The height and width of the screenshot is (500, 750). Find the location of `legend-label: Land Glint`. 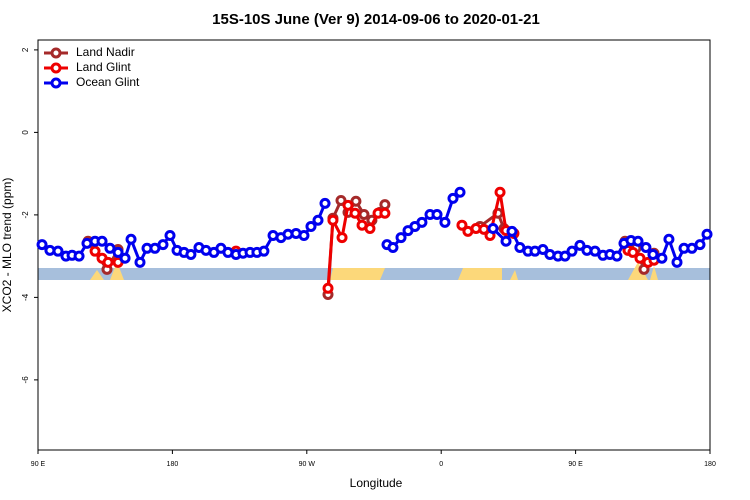

legend-label: Land Glint is located at coordinates (103, 67).